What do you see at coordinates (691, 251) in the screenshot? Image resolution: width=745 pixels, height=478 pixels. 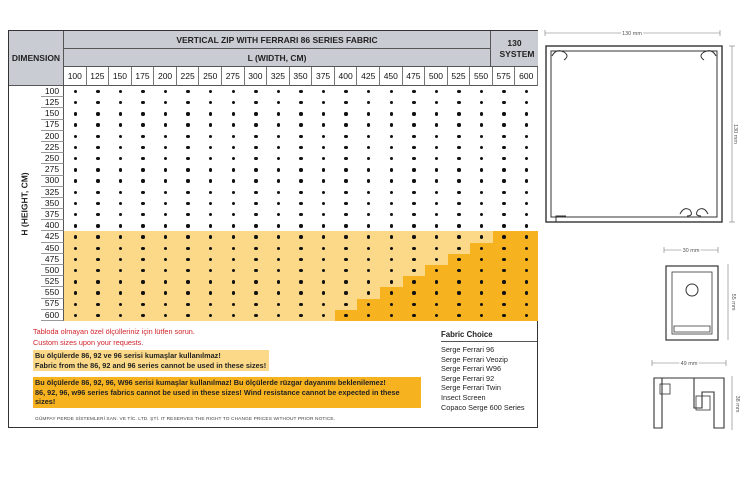 I see `rail-width-label: 30 mm` at bounding box center [691, 251].